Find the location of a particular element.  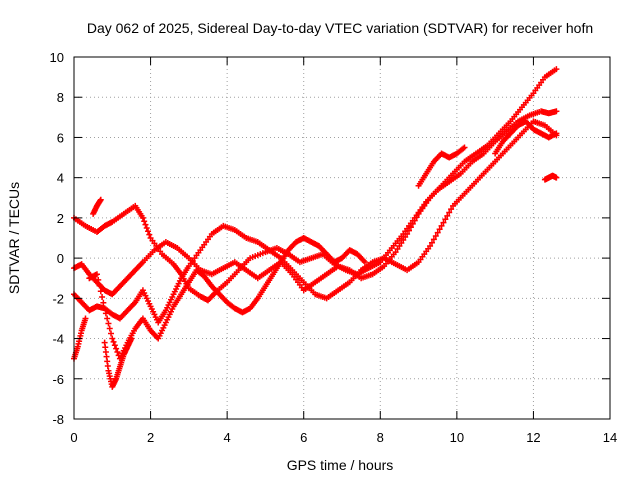

x-tick-label: 8 is located at coordinates (380, 437).